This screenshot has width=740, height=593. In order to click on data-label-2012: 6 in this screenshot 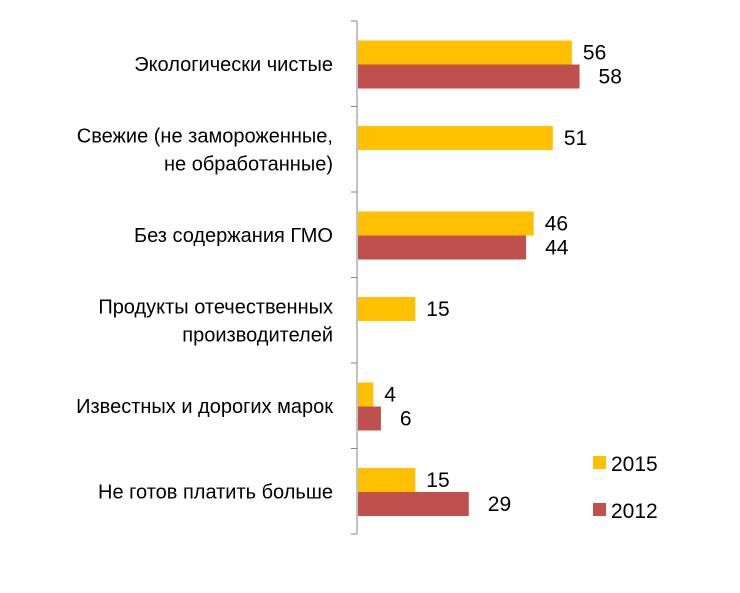, I will do `click(406, 419)`.